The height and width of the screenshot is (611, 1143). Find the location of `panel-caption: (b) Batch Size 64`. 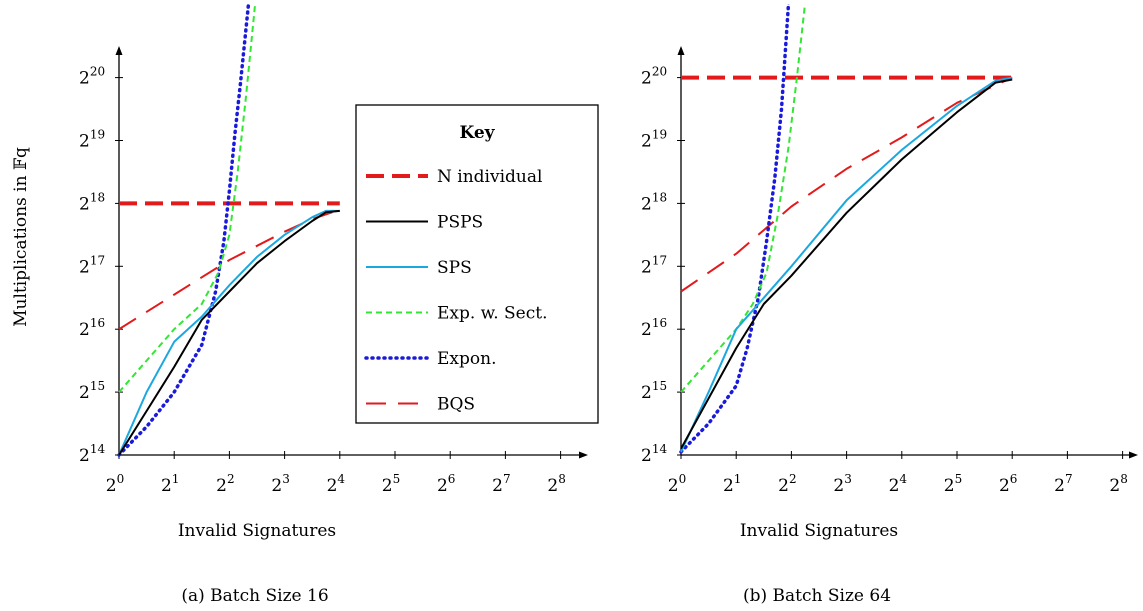

panel-caption: (b) Batch Size 64 is located at coordinates (817, 596).